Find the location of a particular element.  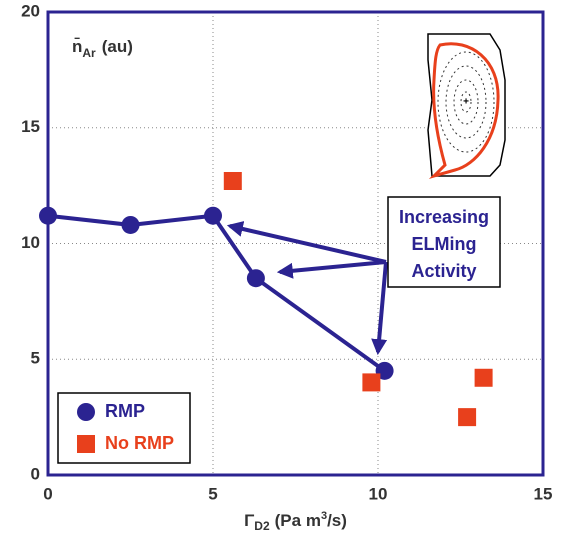

plasma-inset: + is located at coordinates (466, 106).